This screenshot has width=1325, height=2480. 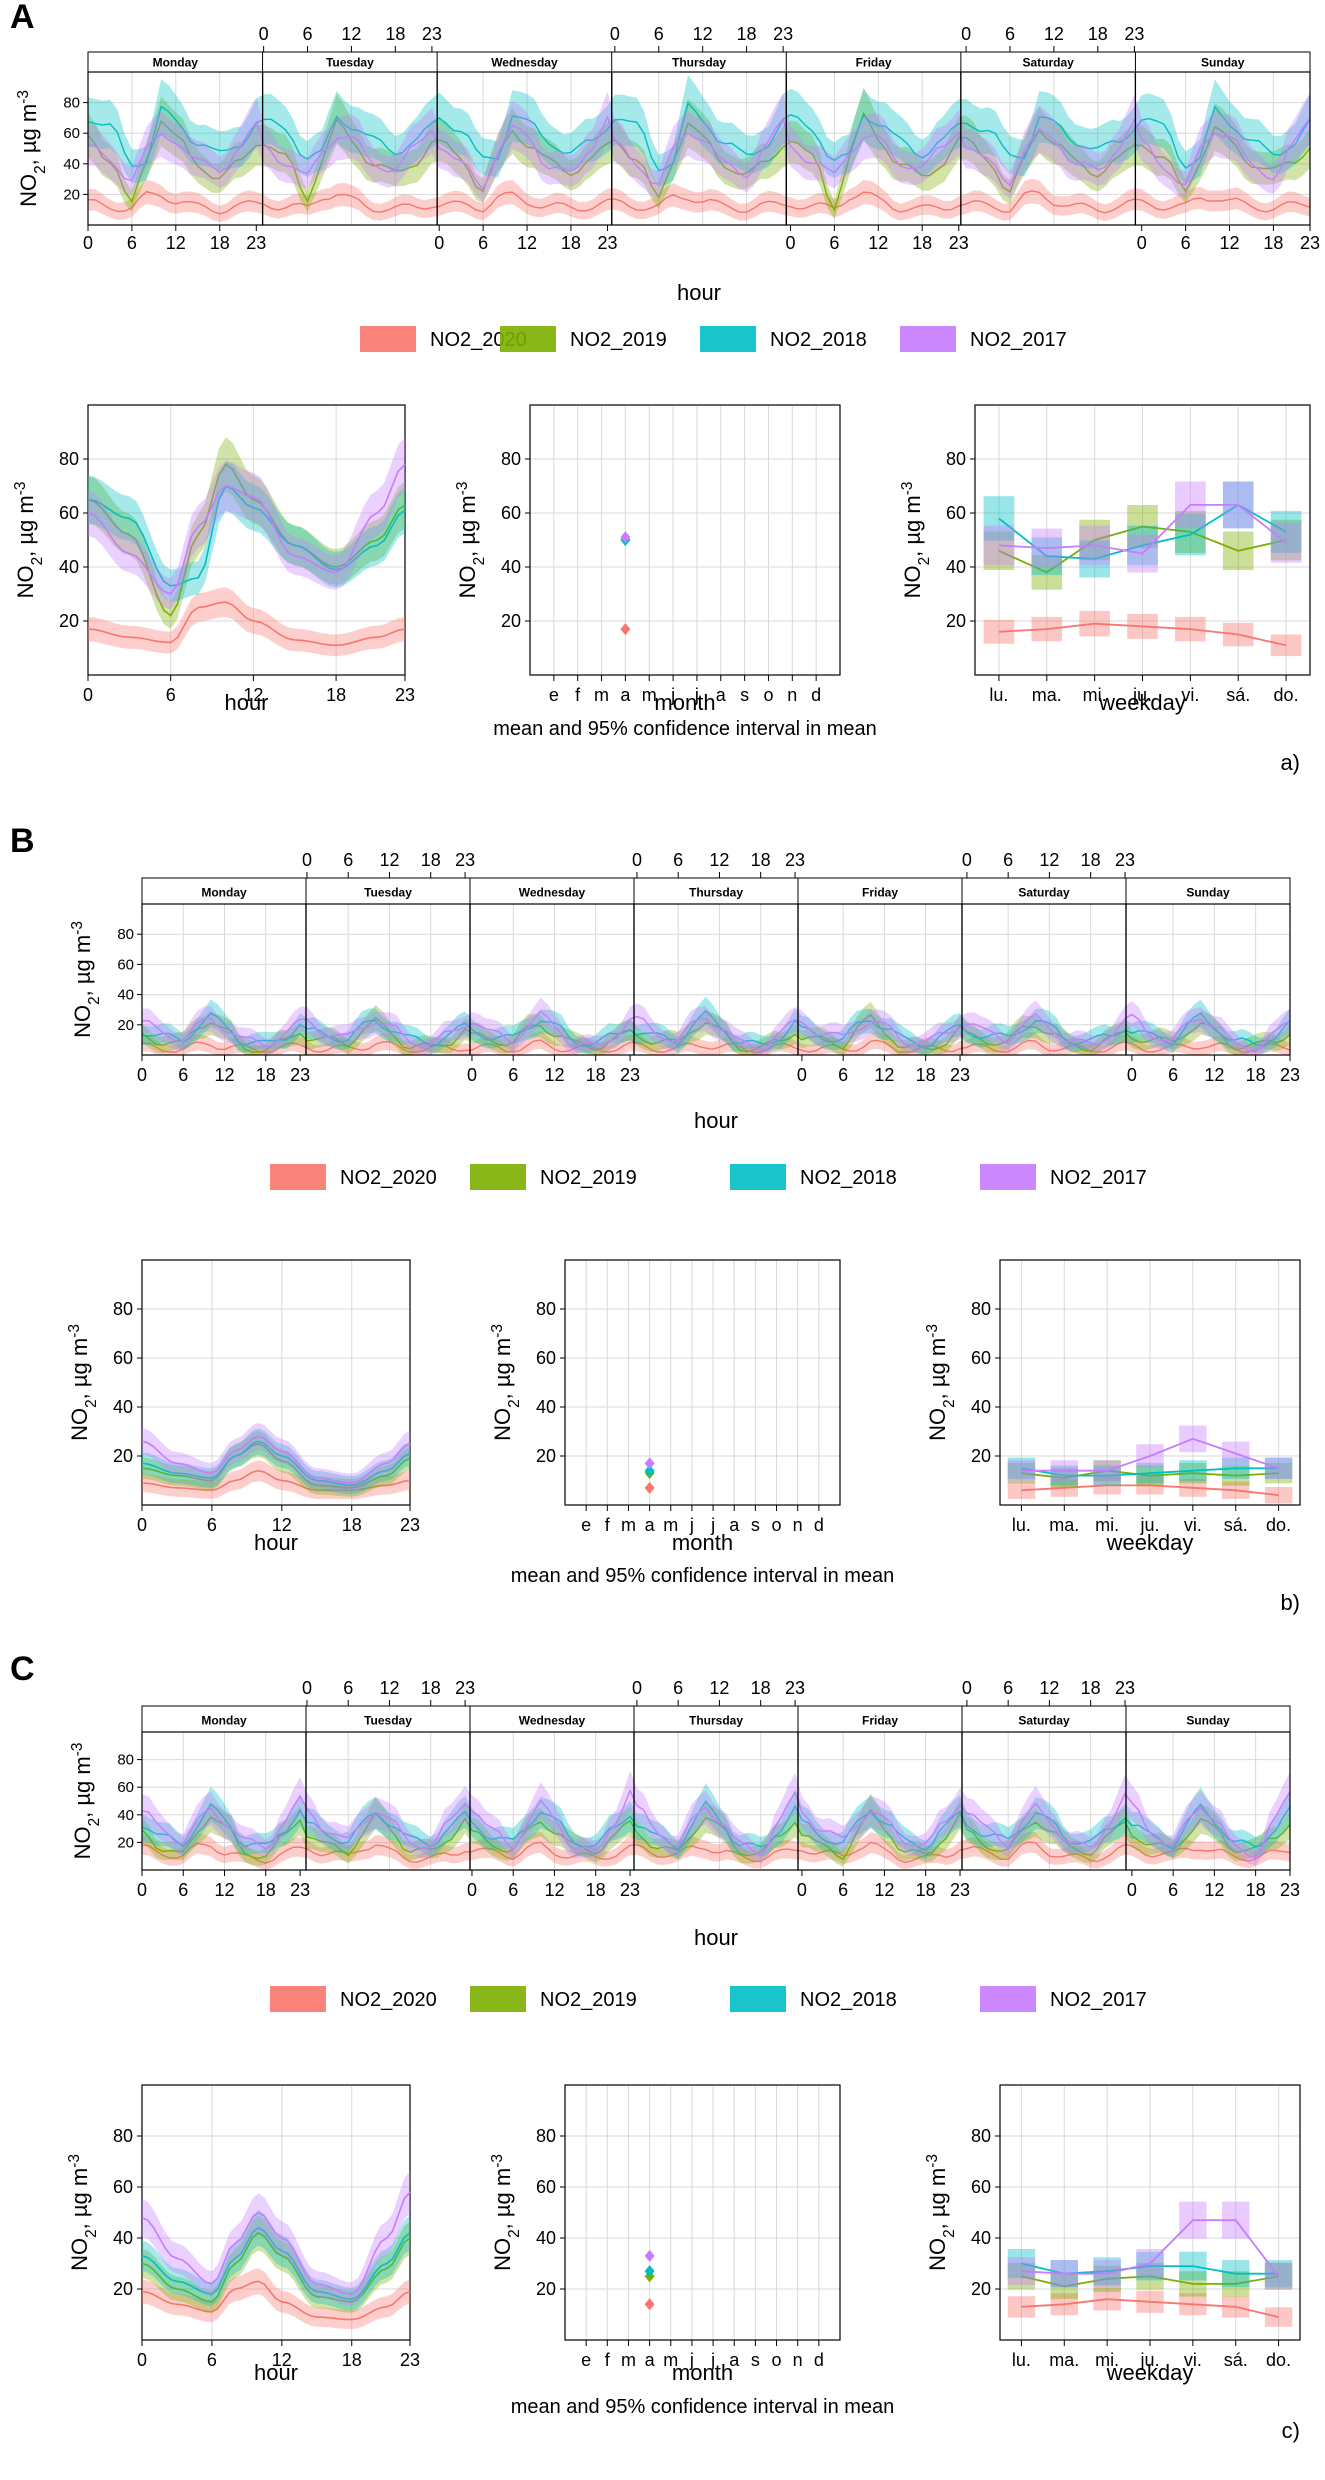 I want to click on weekly-line-NO2_2017, so click(x=699, y=152).